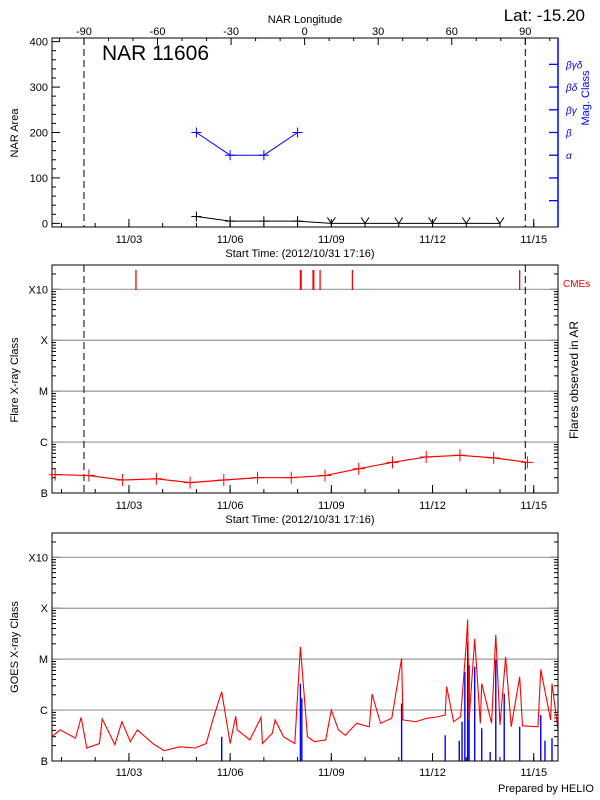  Describe the element at coordinates (305, 32) in the screenshot. I see `longitude-tick-label: 0` at that location.